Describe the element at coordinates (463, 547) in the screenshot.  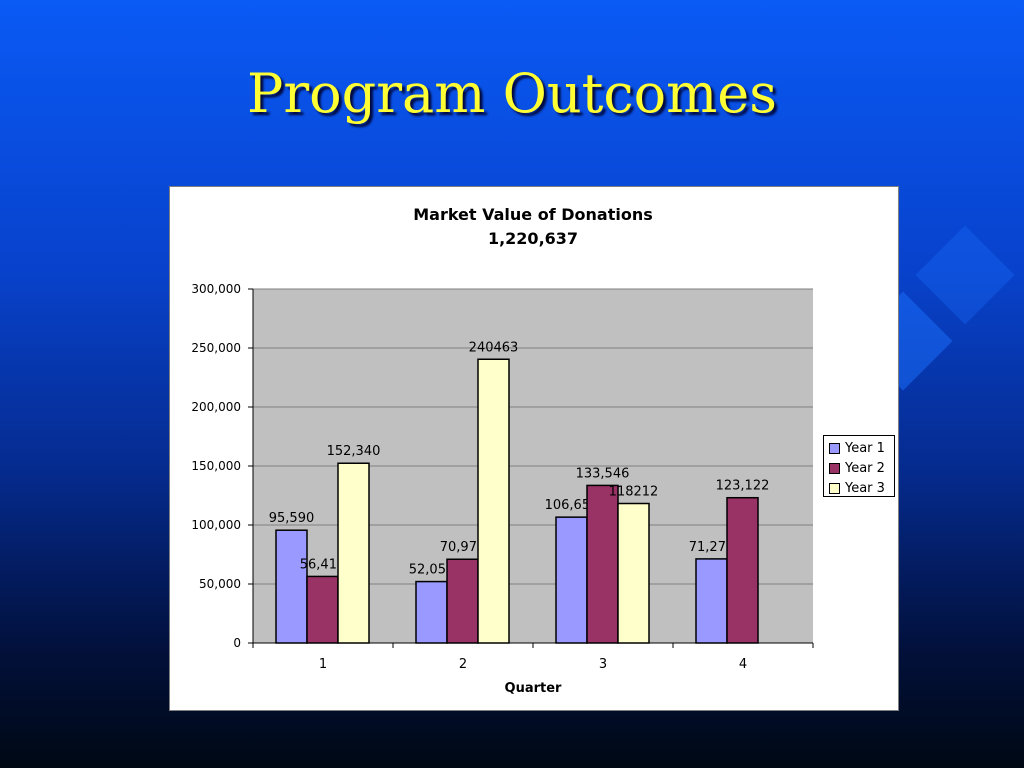
I see `data-label: 70,975` at that location.